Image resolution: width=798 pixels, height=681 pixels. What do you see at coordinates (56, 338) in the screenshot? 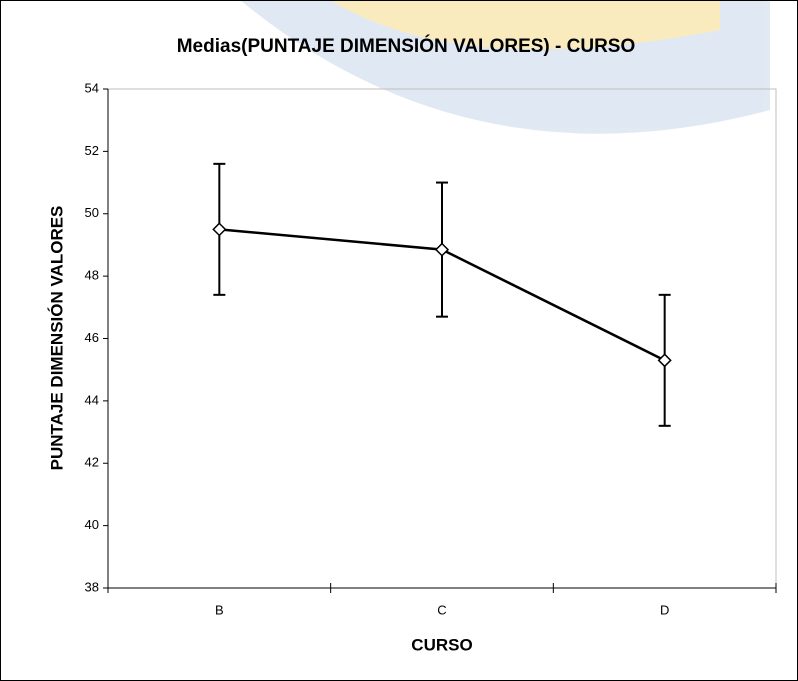
I see `y-axis-title: PUNTAJE DIMENSIÓN VALORES` at bounding box center [56, 338].